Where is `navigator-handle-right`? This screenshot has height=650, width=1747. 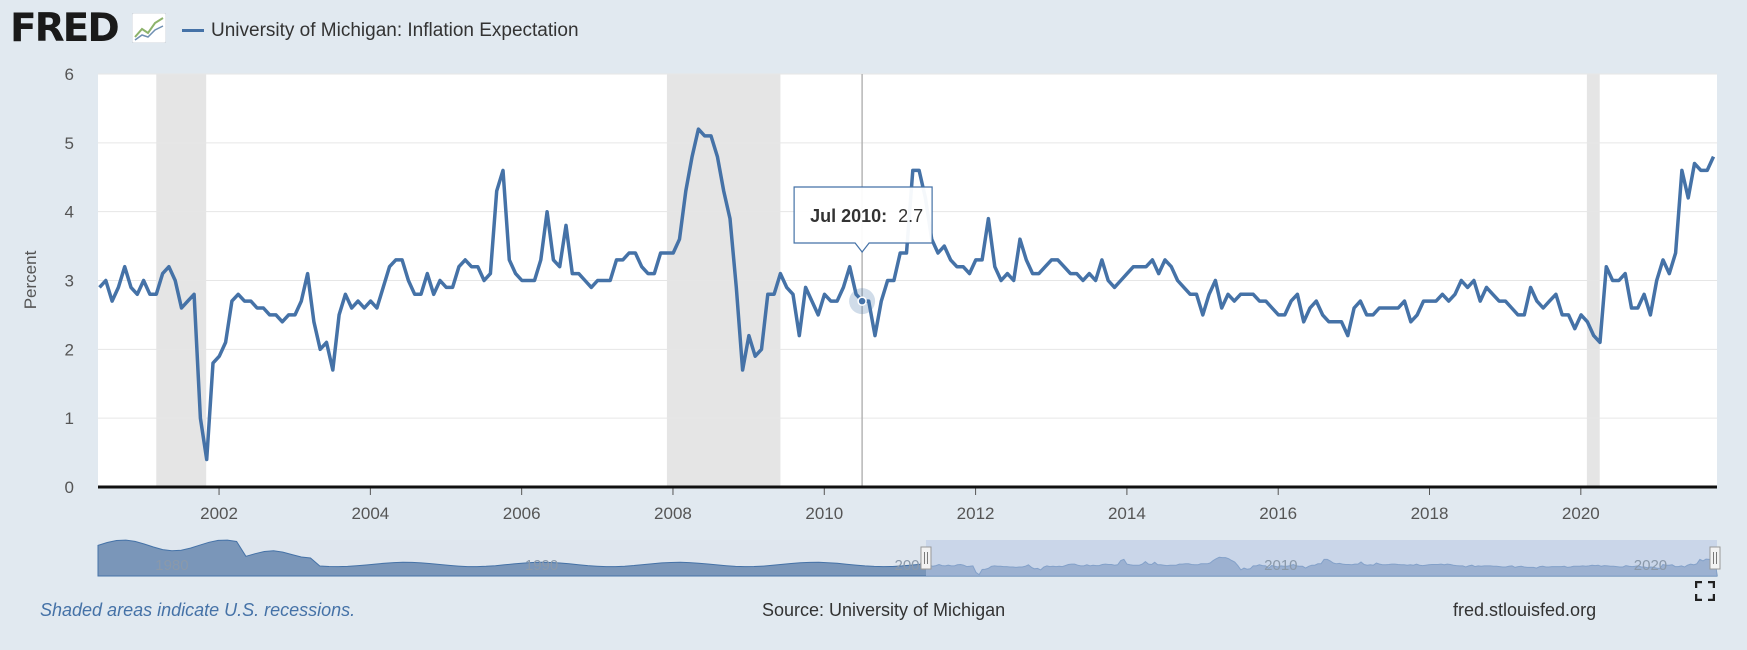 navigator-handle-right is located at coordinates (1715, 558).